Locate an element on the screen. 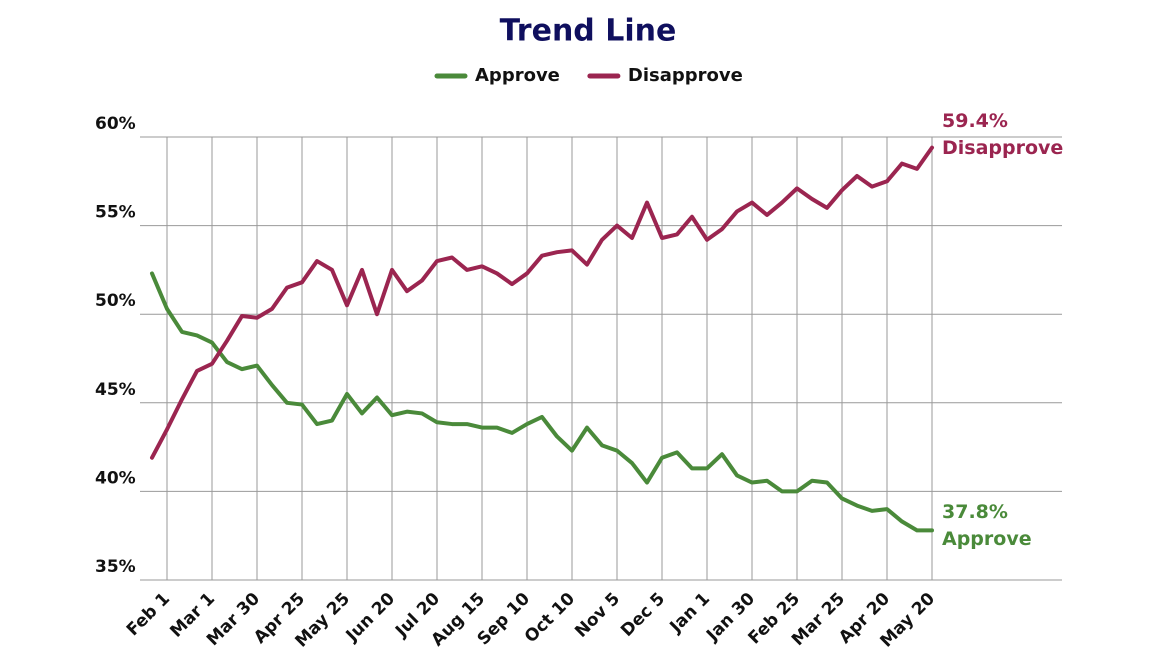 This screenshot has width=1170, height=650. x-tick-label: Nov 5 is located at coordinates (597, 615).